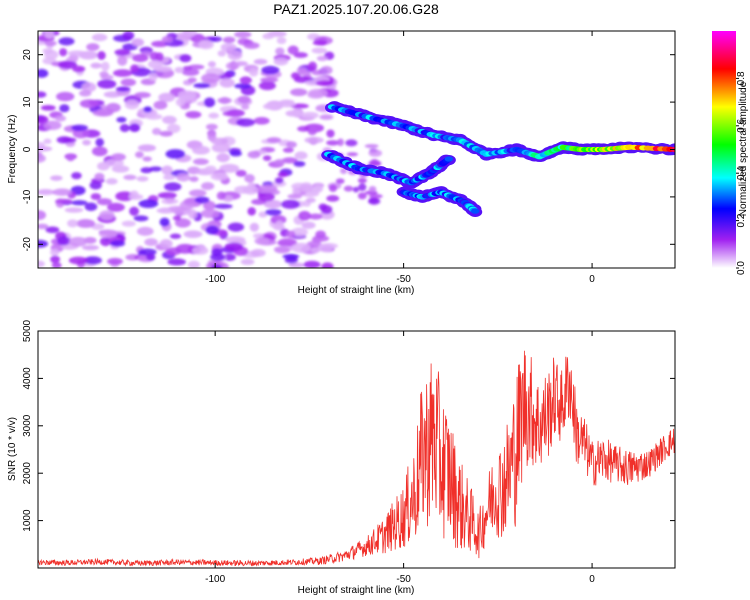  What do you see at coordinates (592, 279) in the screenshot?
I see `x-tick-label: 0` at bounding box center [592, 279].